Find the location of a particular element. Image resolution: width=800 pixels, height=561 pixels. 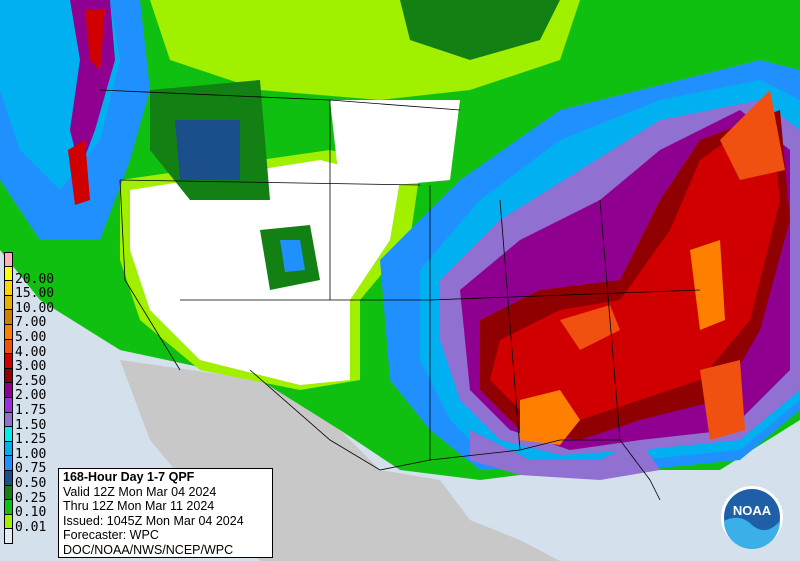

legend-label: 0.25 is located at coordinates (31, 498).